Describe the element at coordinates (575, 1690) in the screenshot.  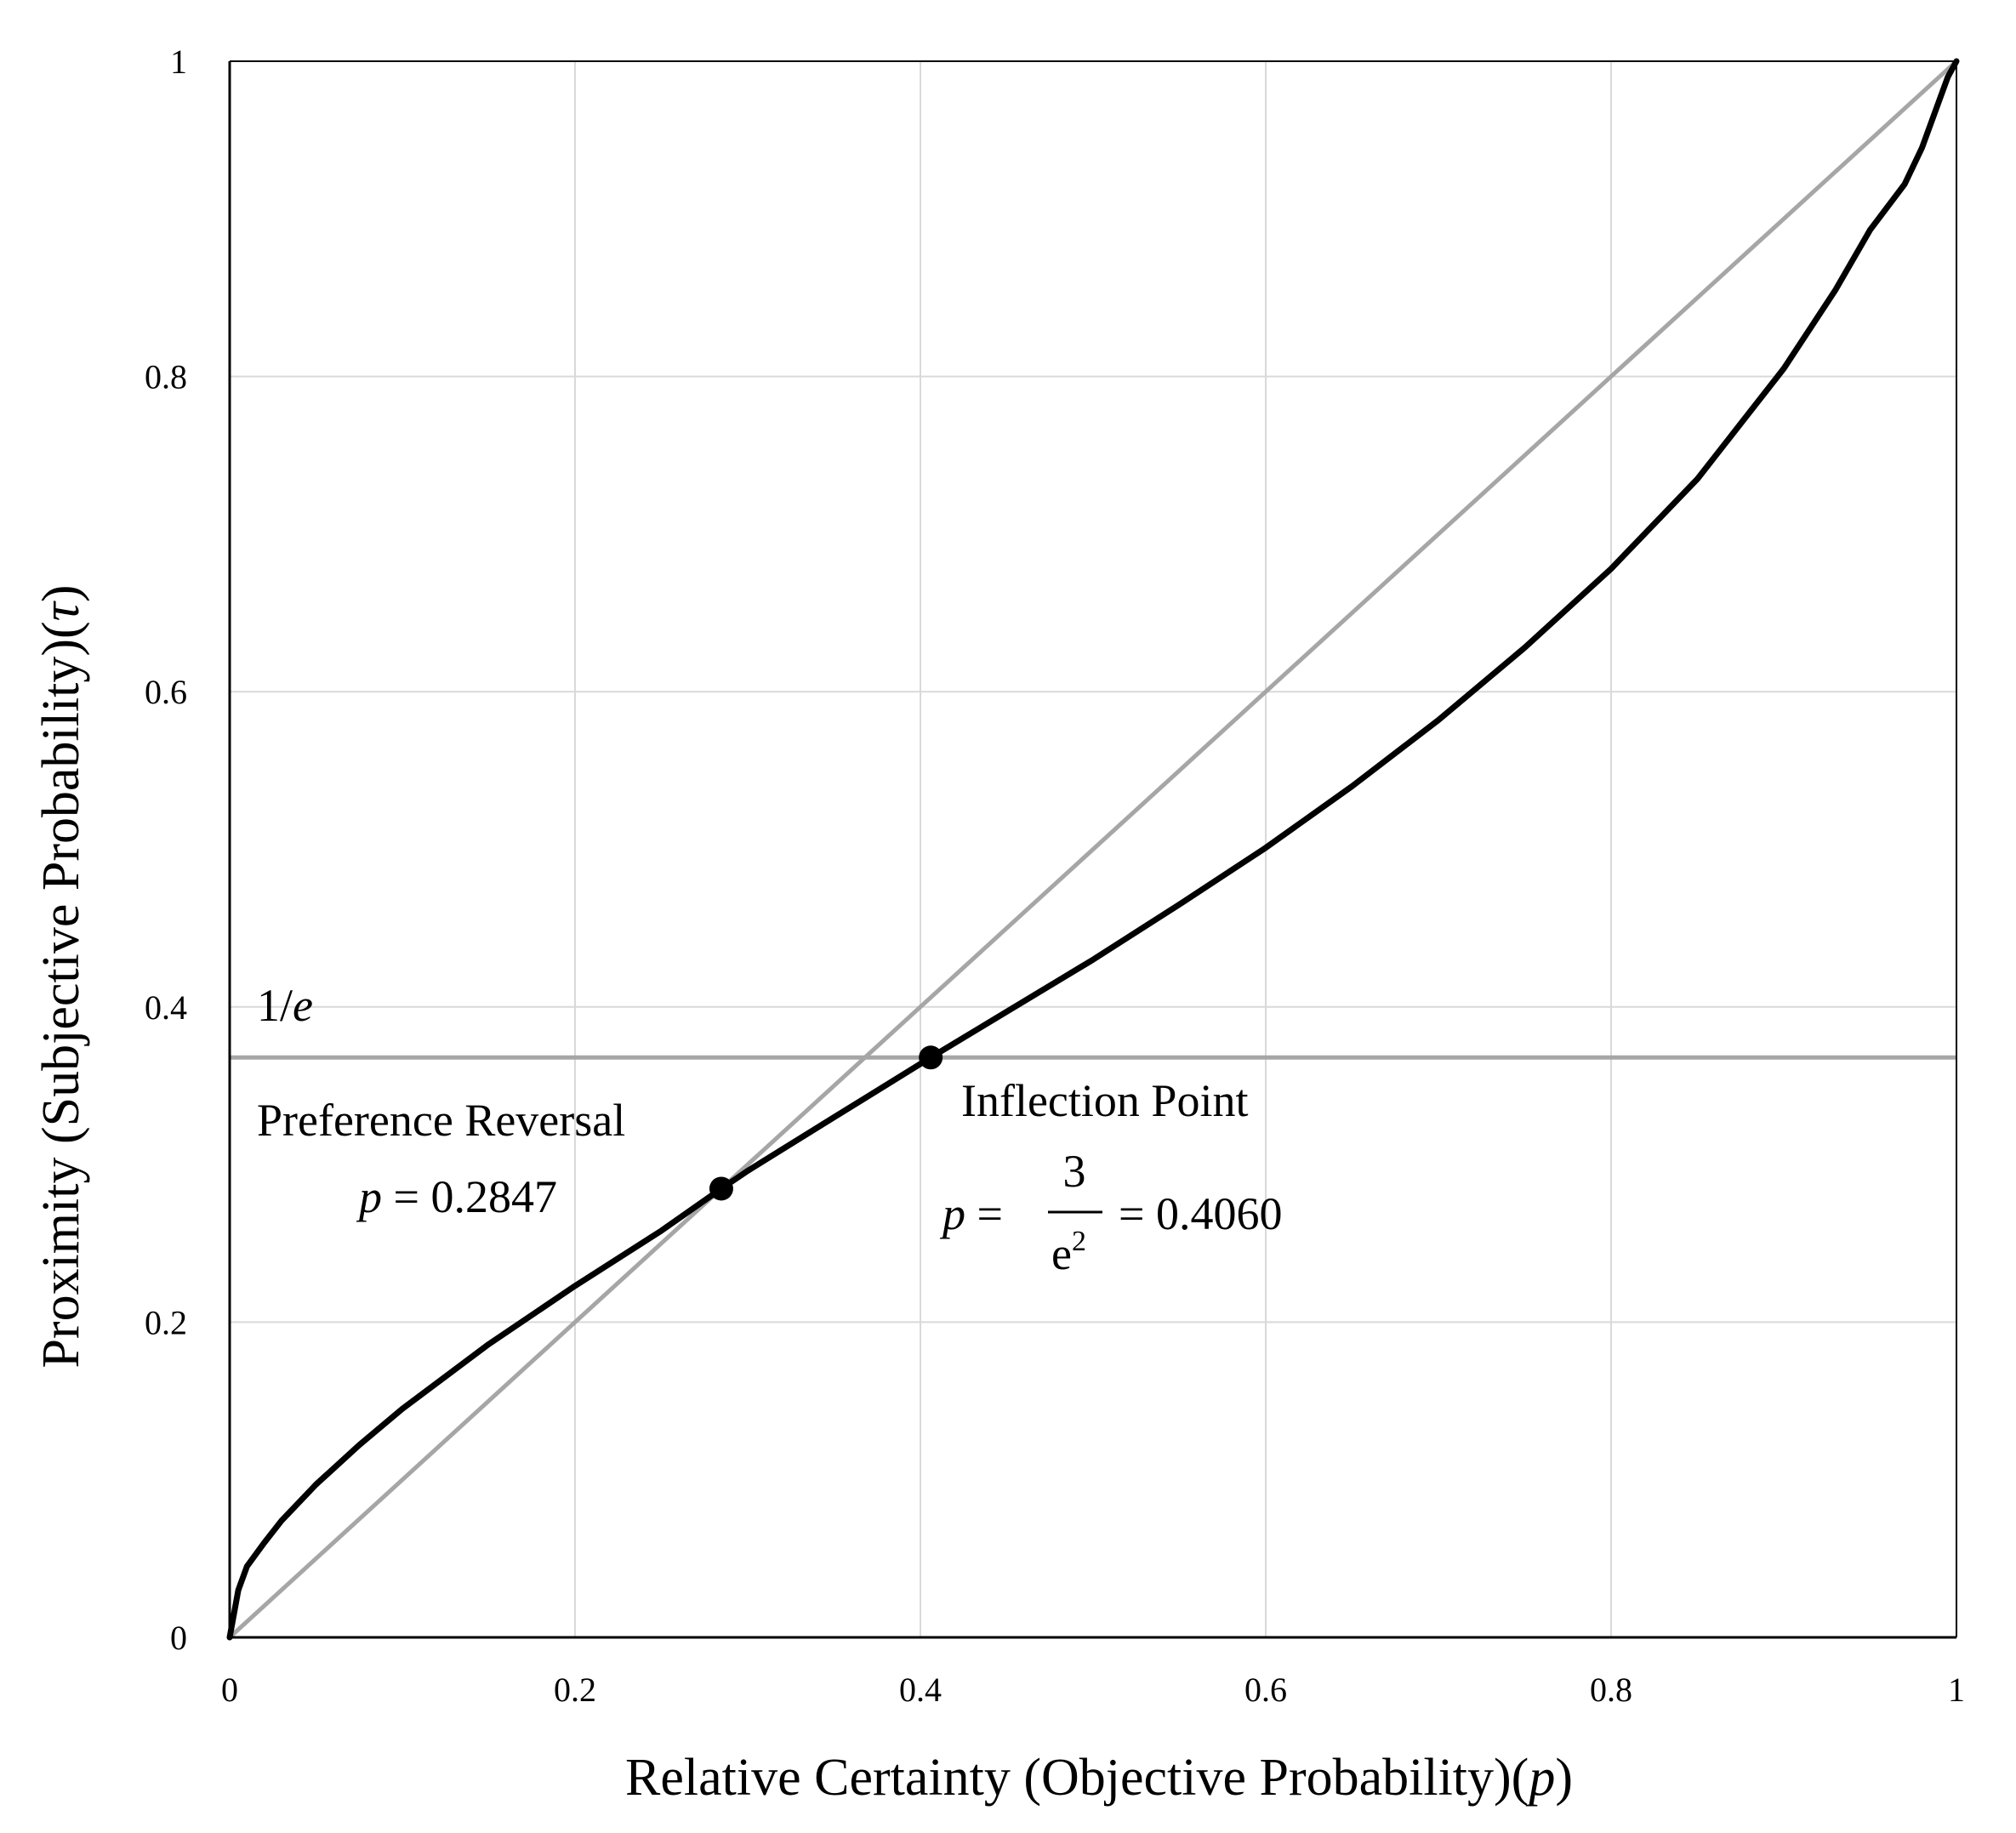
I see `x-tick-label: 0.2` at that location.